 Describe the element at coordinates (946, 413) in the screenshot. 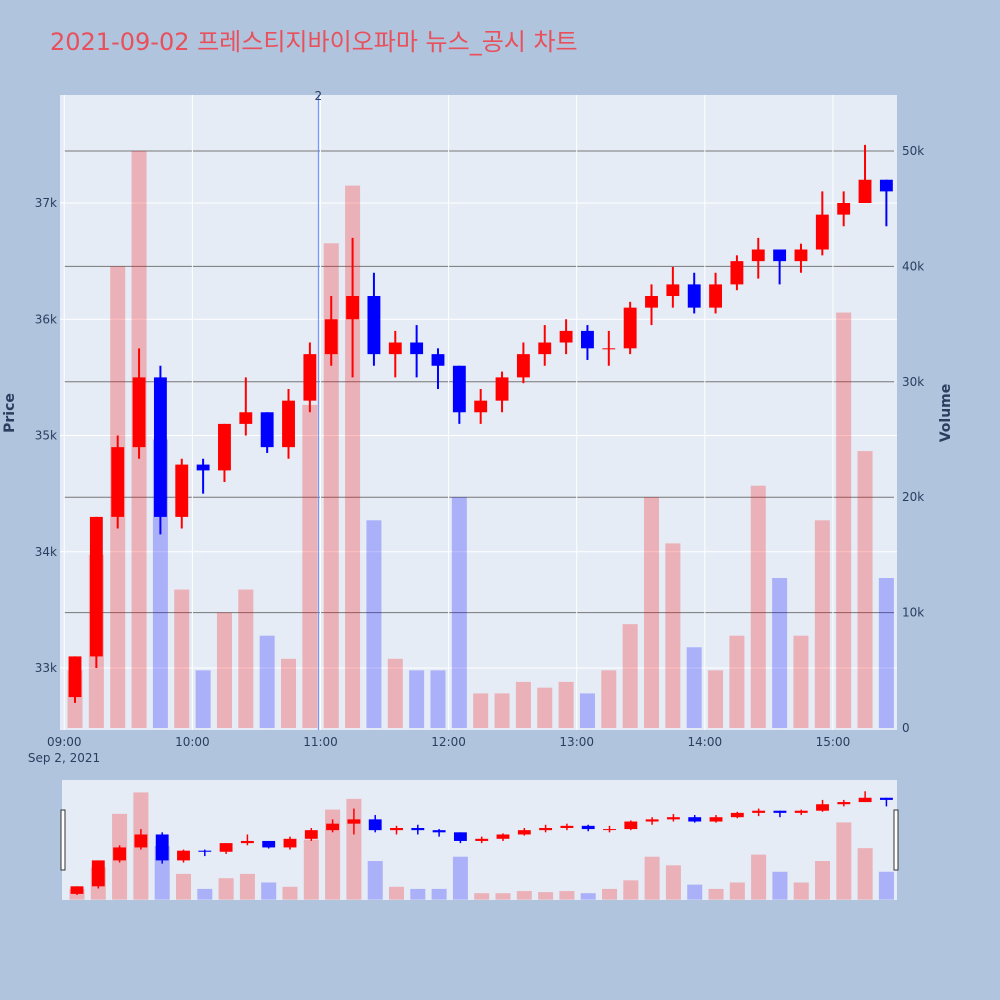

I see `y2-axis-title: Volume` at that location.